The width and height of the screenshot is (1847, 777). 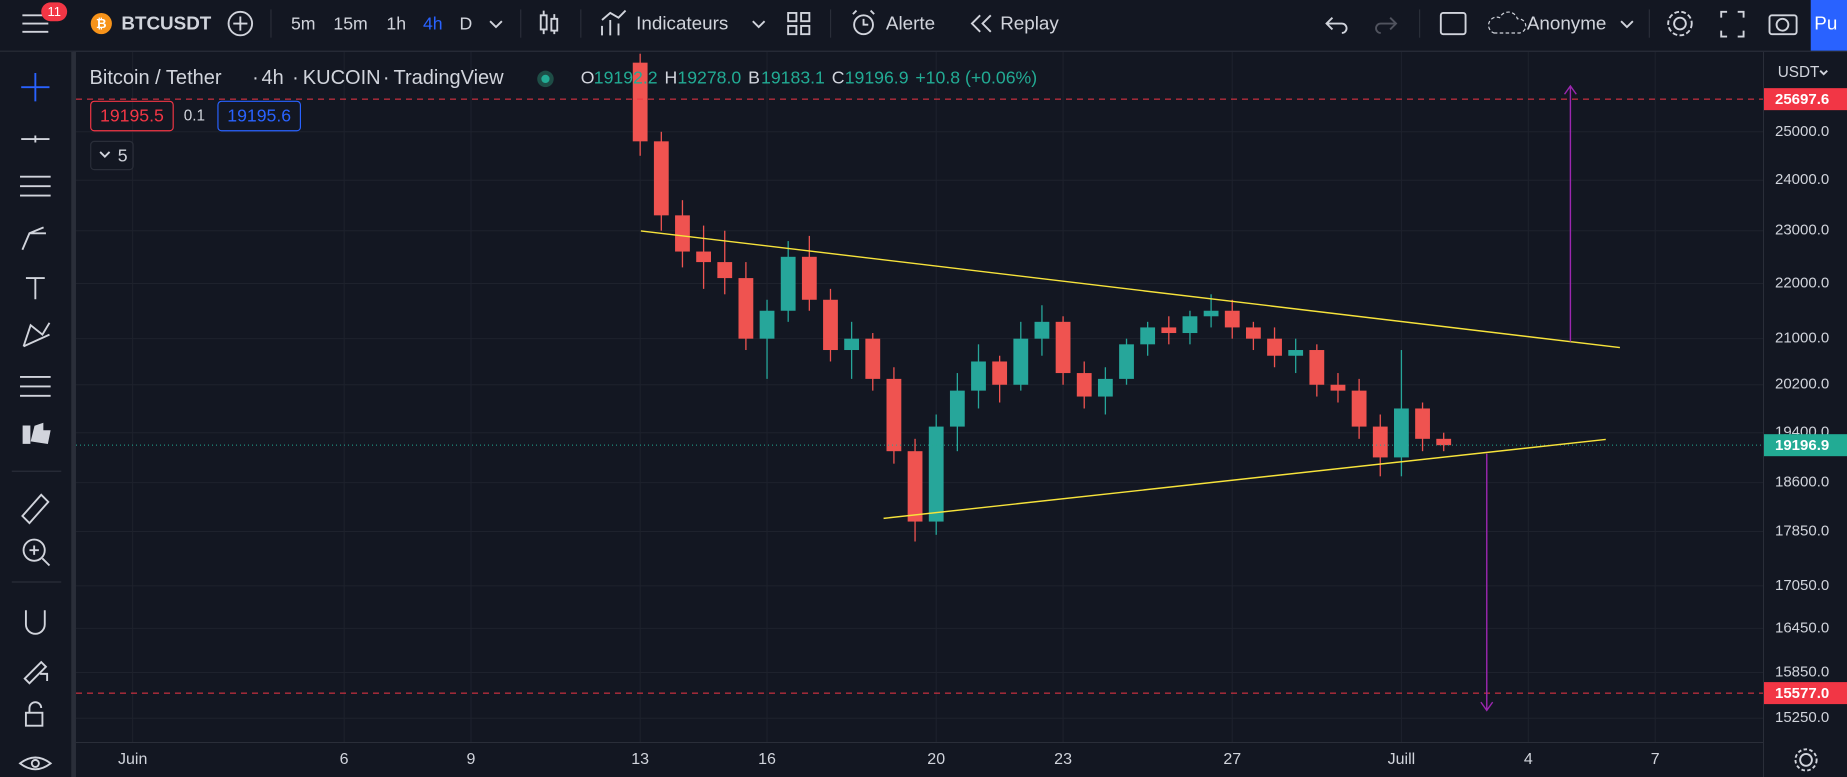 What do you see at coordinates (1802, 671) in the screenshot?
I see `y-tick-label: 15850.0` at bounding box center [1802, 671].